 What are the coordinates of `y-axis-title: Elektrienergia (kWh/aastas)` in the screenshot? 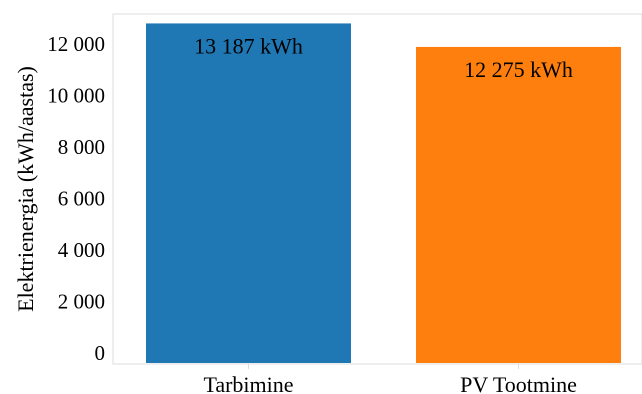 It's located at (25, 189).